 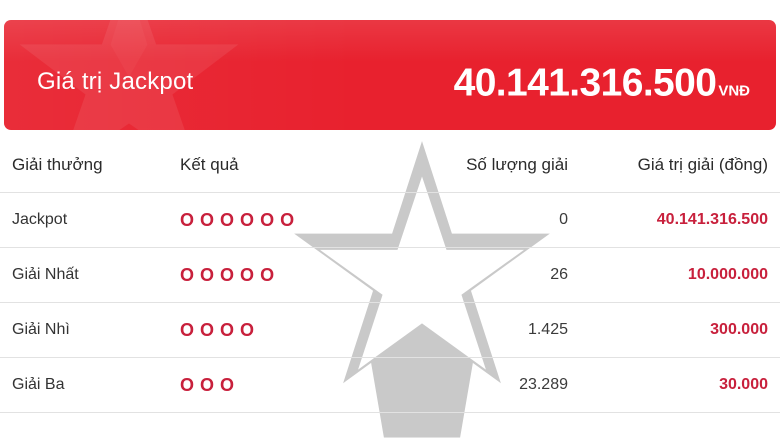 What do you see at coordinates (320, 385) in the screenshot?
I see `result-balls: O O O` at bounding box center [320, 385].